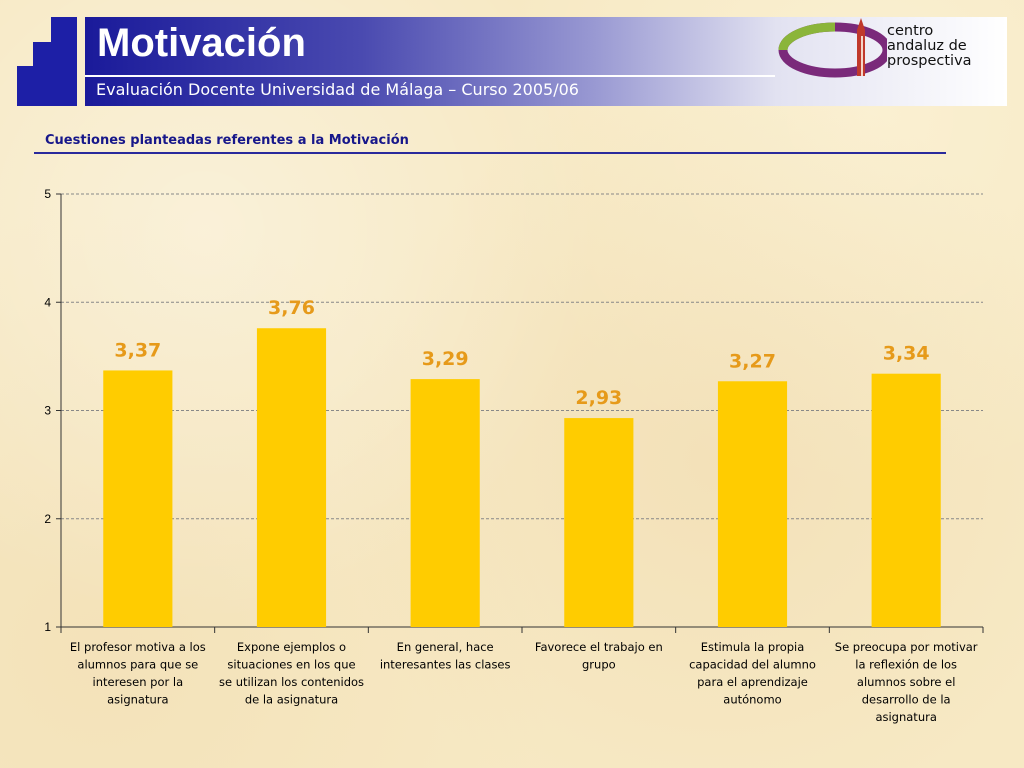 The width and height of the screenshot is (1024, 768). Describe the element at coordinates (430, 76) in the screenshot. I see `header-rule` at that location.